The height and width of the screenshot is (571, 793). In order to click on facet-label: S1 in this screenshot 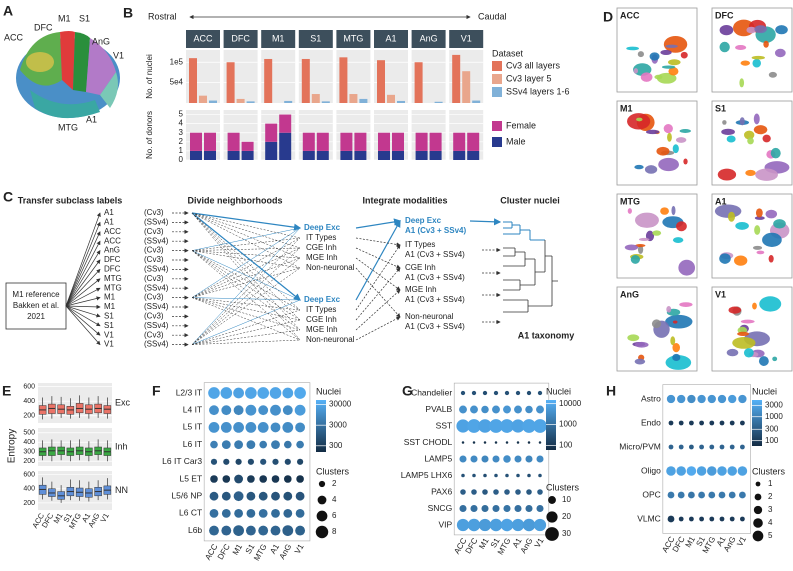, I will do `click(315, 38)`.